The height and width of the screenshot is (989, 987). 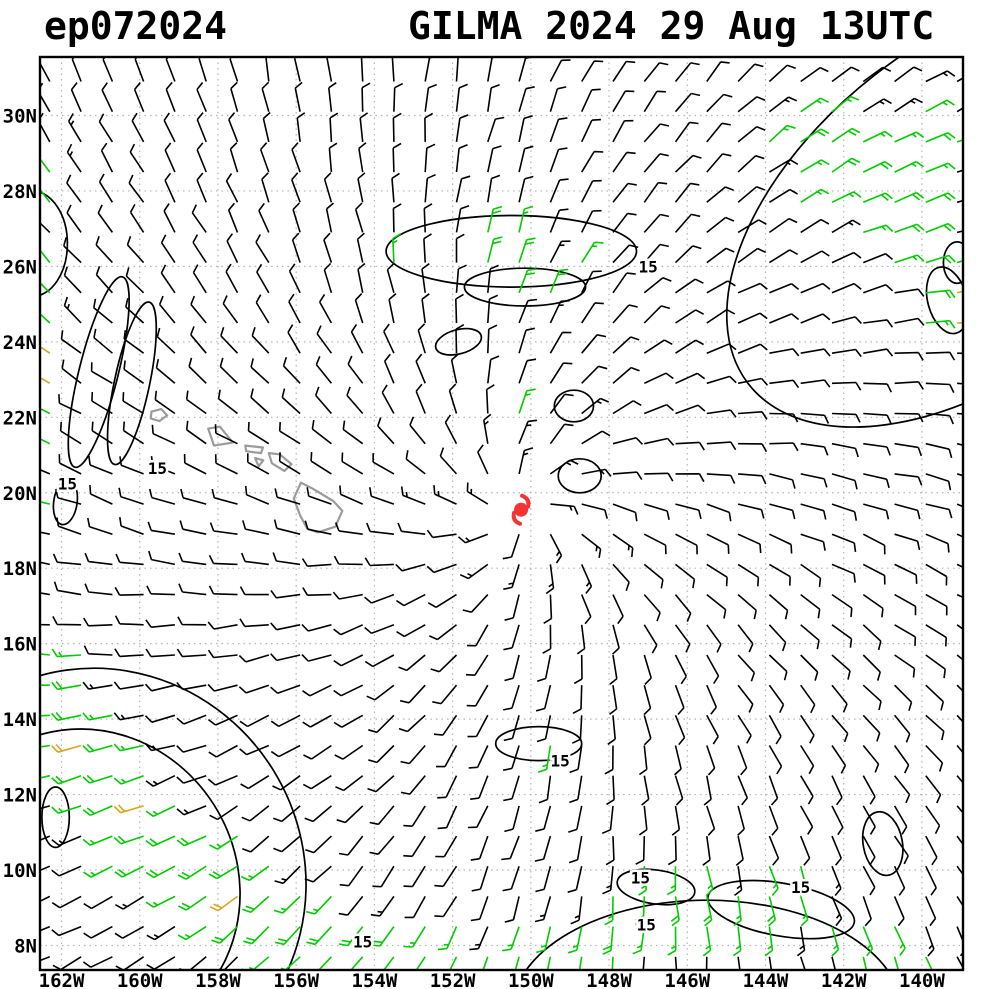 I want to click on y-tick-label: 14N, so click(x=20, y=720).